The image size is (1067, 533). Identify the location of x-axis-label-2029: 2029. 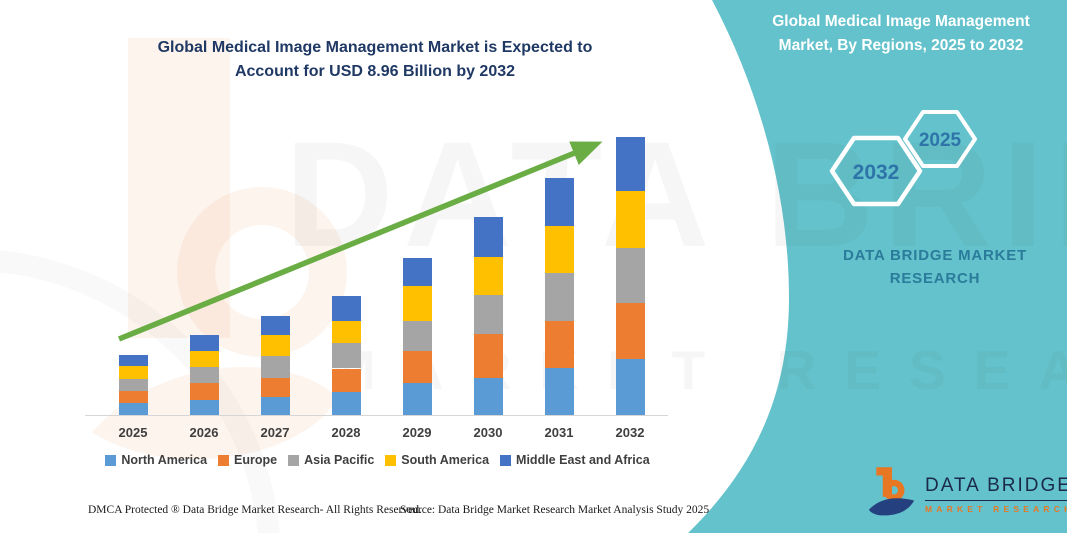
(417, 432).